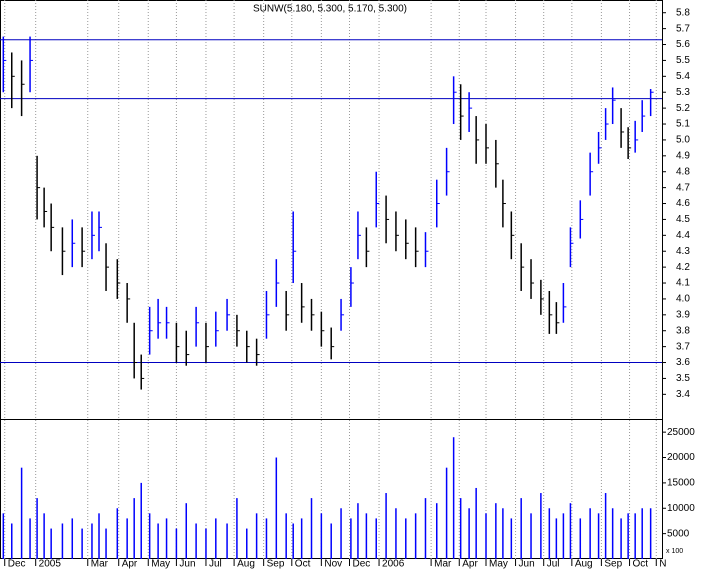 The height and width of the screenshot is (570, 707). I want to click on x-tick-label: Nov, so click(333, 564).